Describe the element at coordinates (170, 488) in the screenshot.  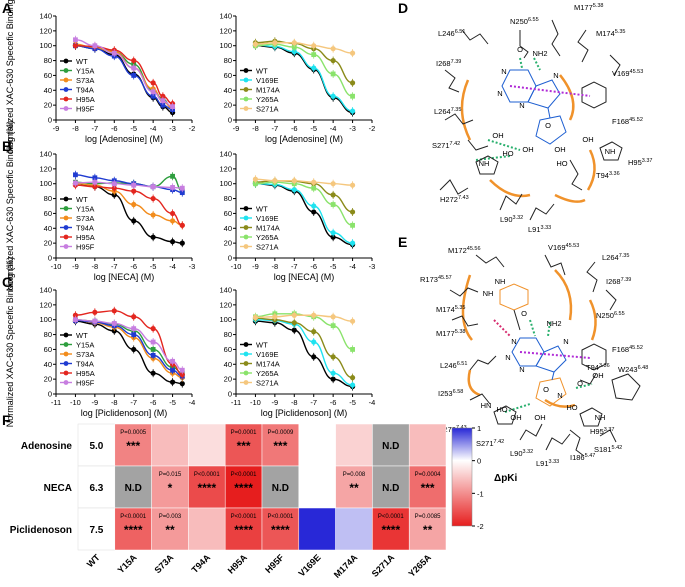
I see `heatmap-stars: *` at that location.